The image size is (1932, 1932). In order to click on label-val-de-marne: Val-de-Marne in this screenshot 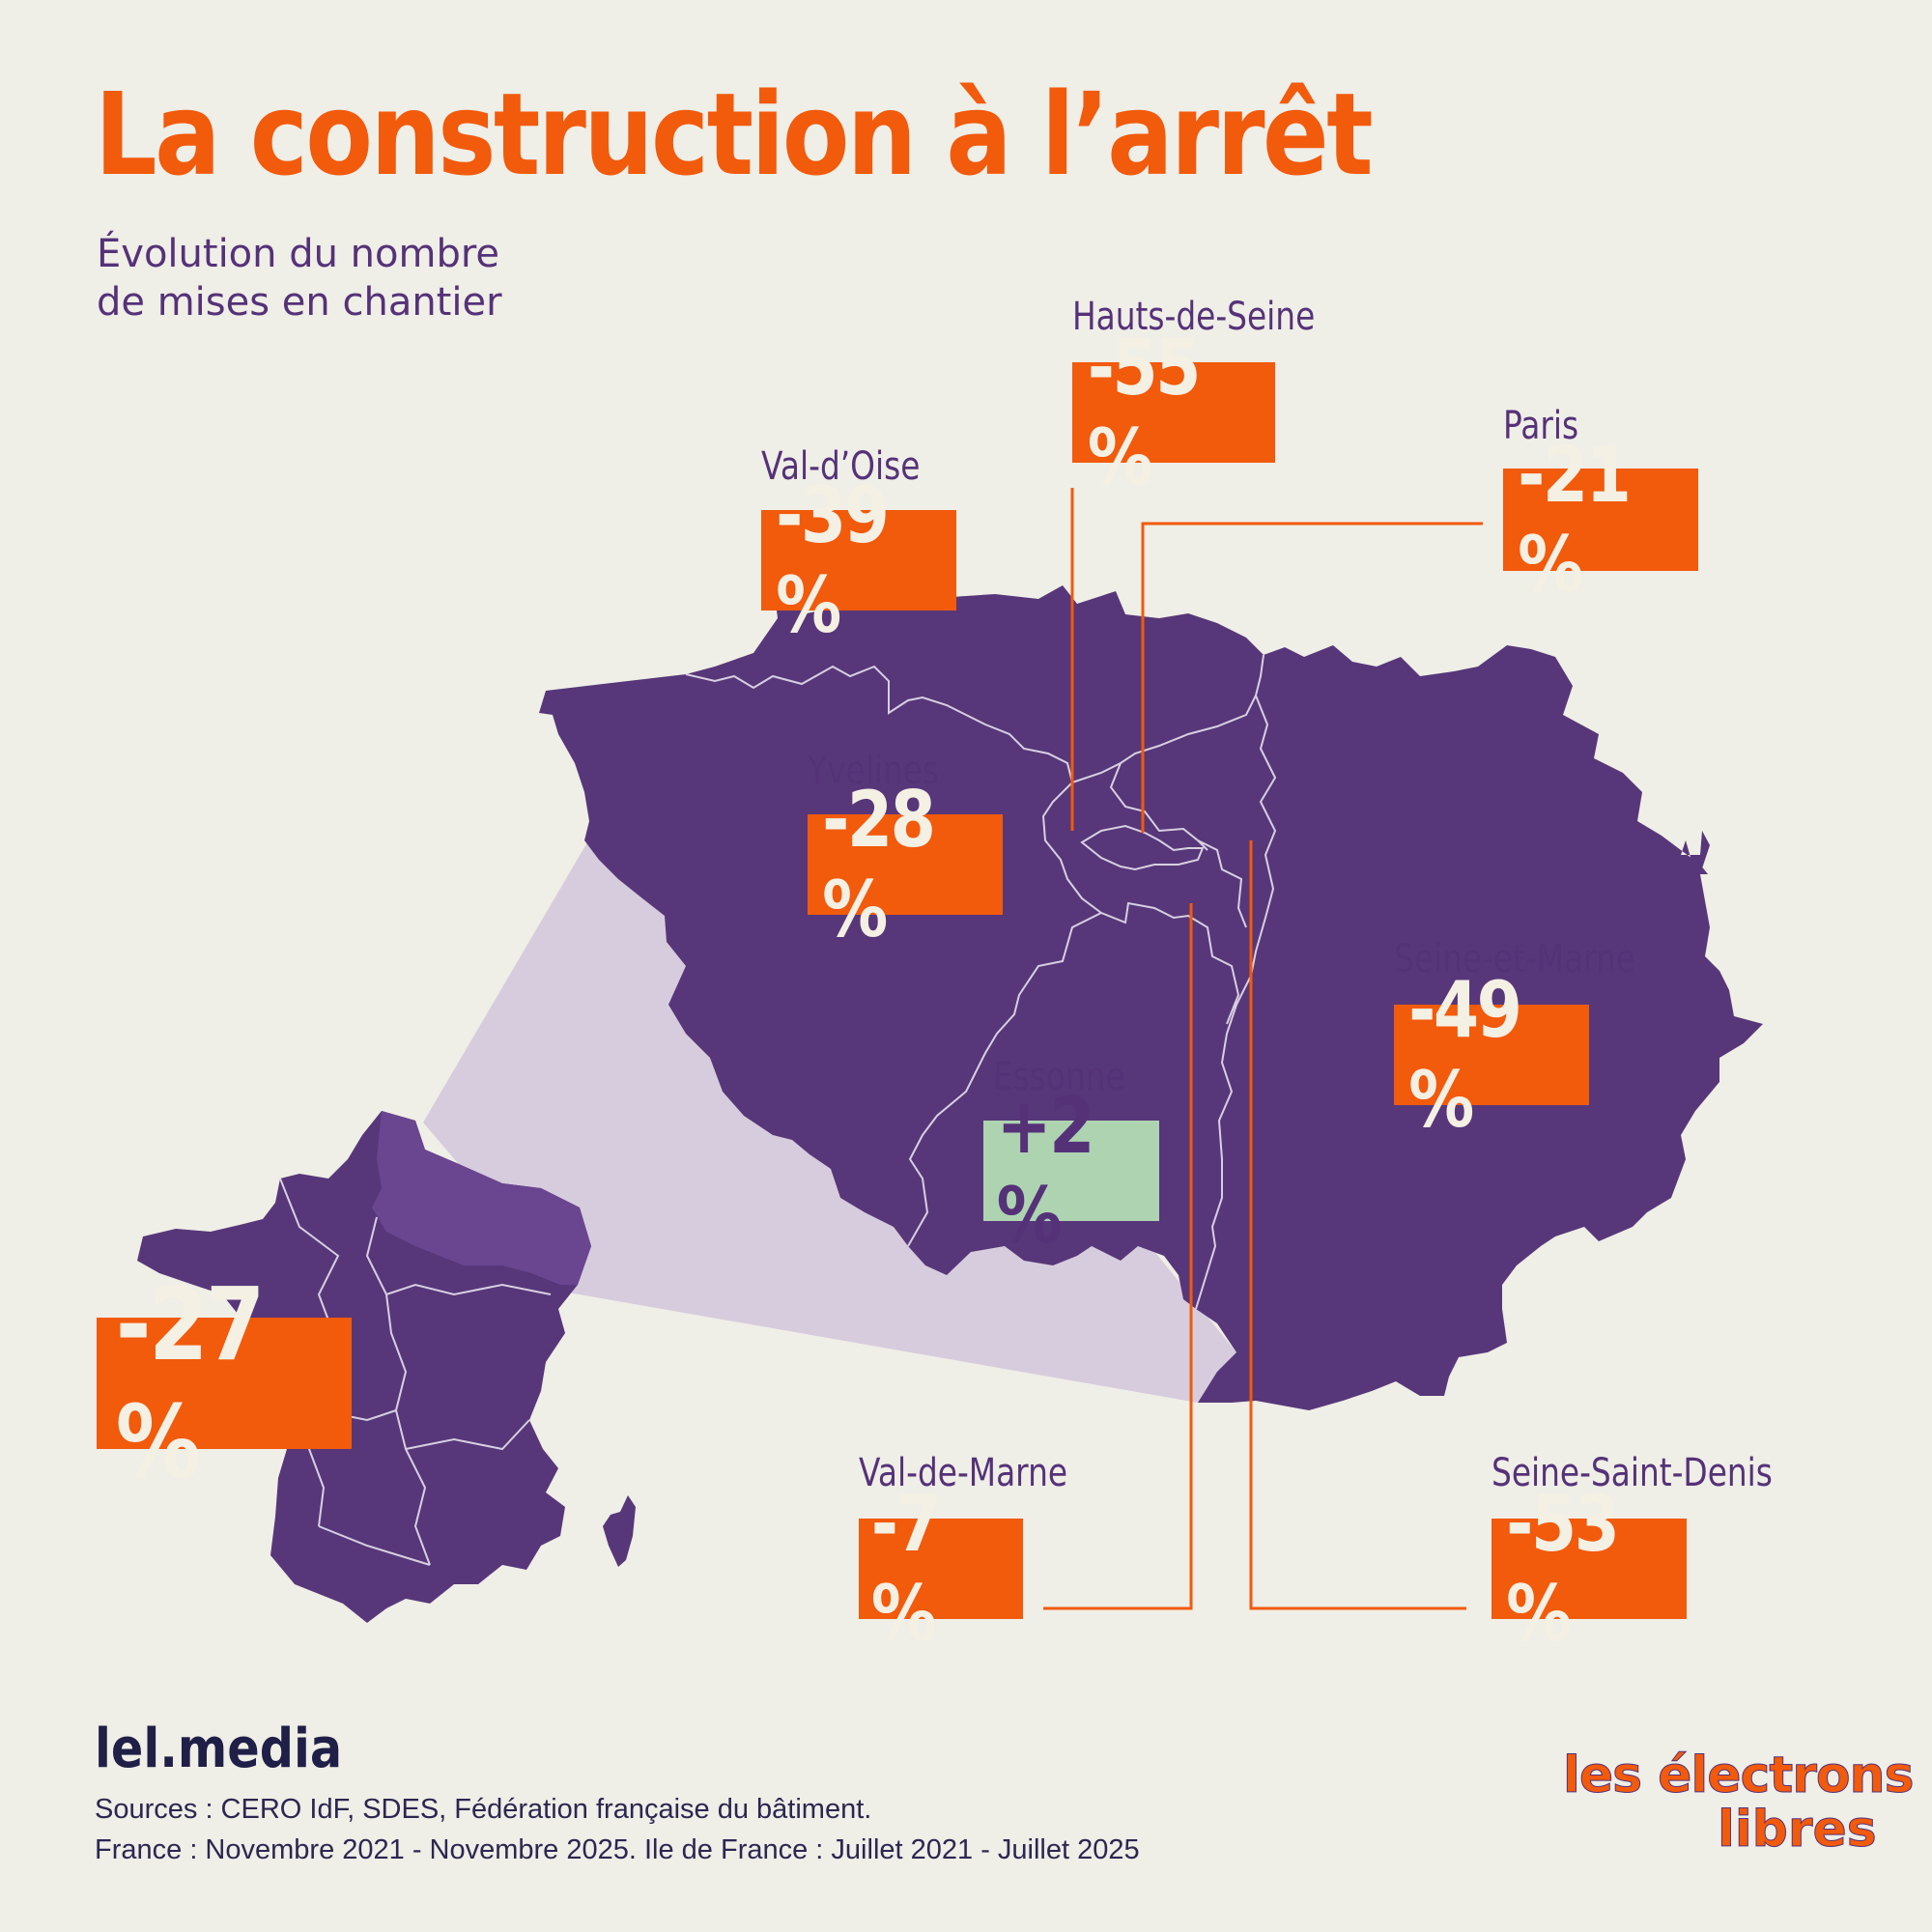, I will do `click(963, 1473)`.